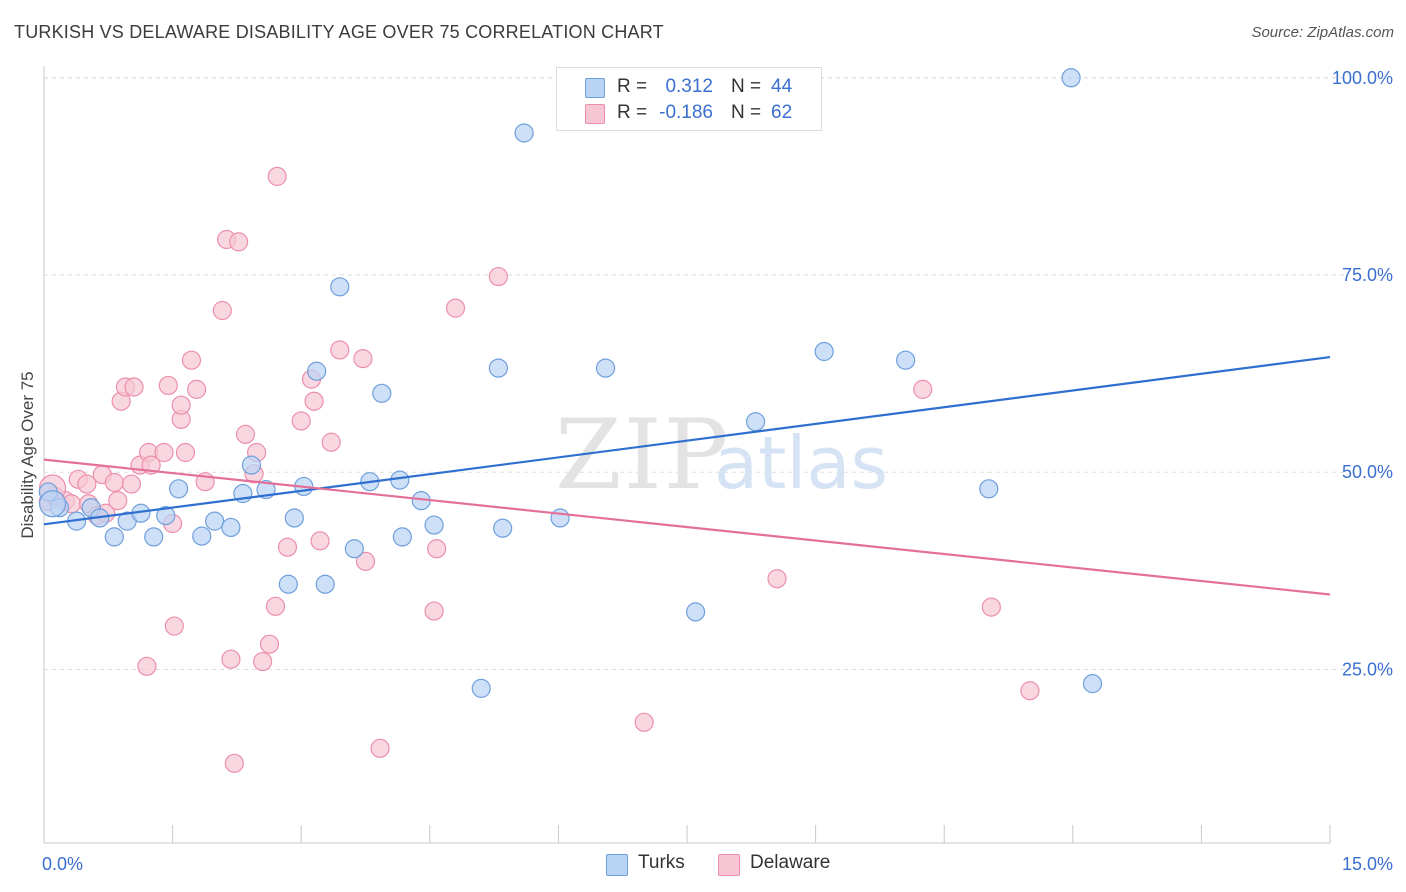 This screenshot has height=892, width=1406. What do you see at coordinates (782, 112) in the screenshot?
I see `n-value: 62` at bounding box center [782, 112].